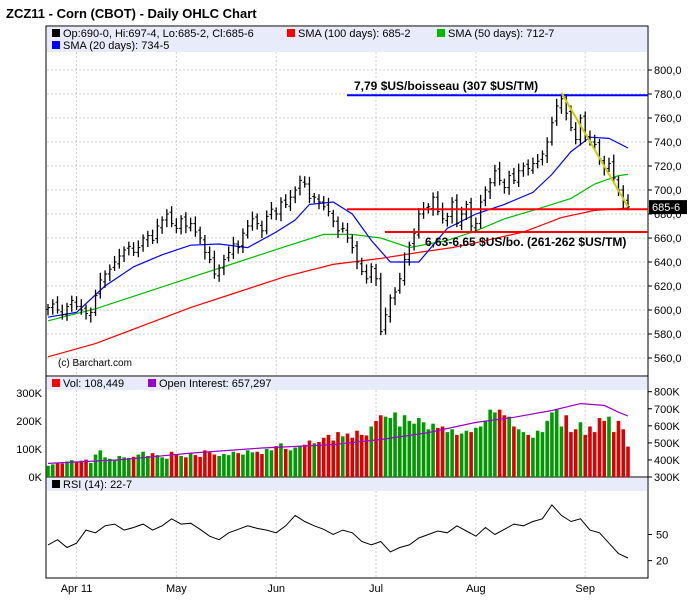 The height and width of the screenshot is (608, 698). Describe the element at coordinates (354, 34) in the screenshot. I see `legend-sma100-text: SMA (100 days): 685-2` at that location.